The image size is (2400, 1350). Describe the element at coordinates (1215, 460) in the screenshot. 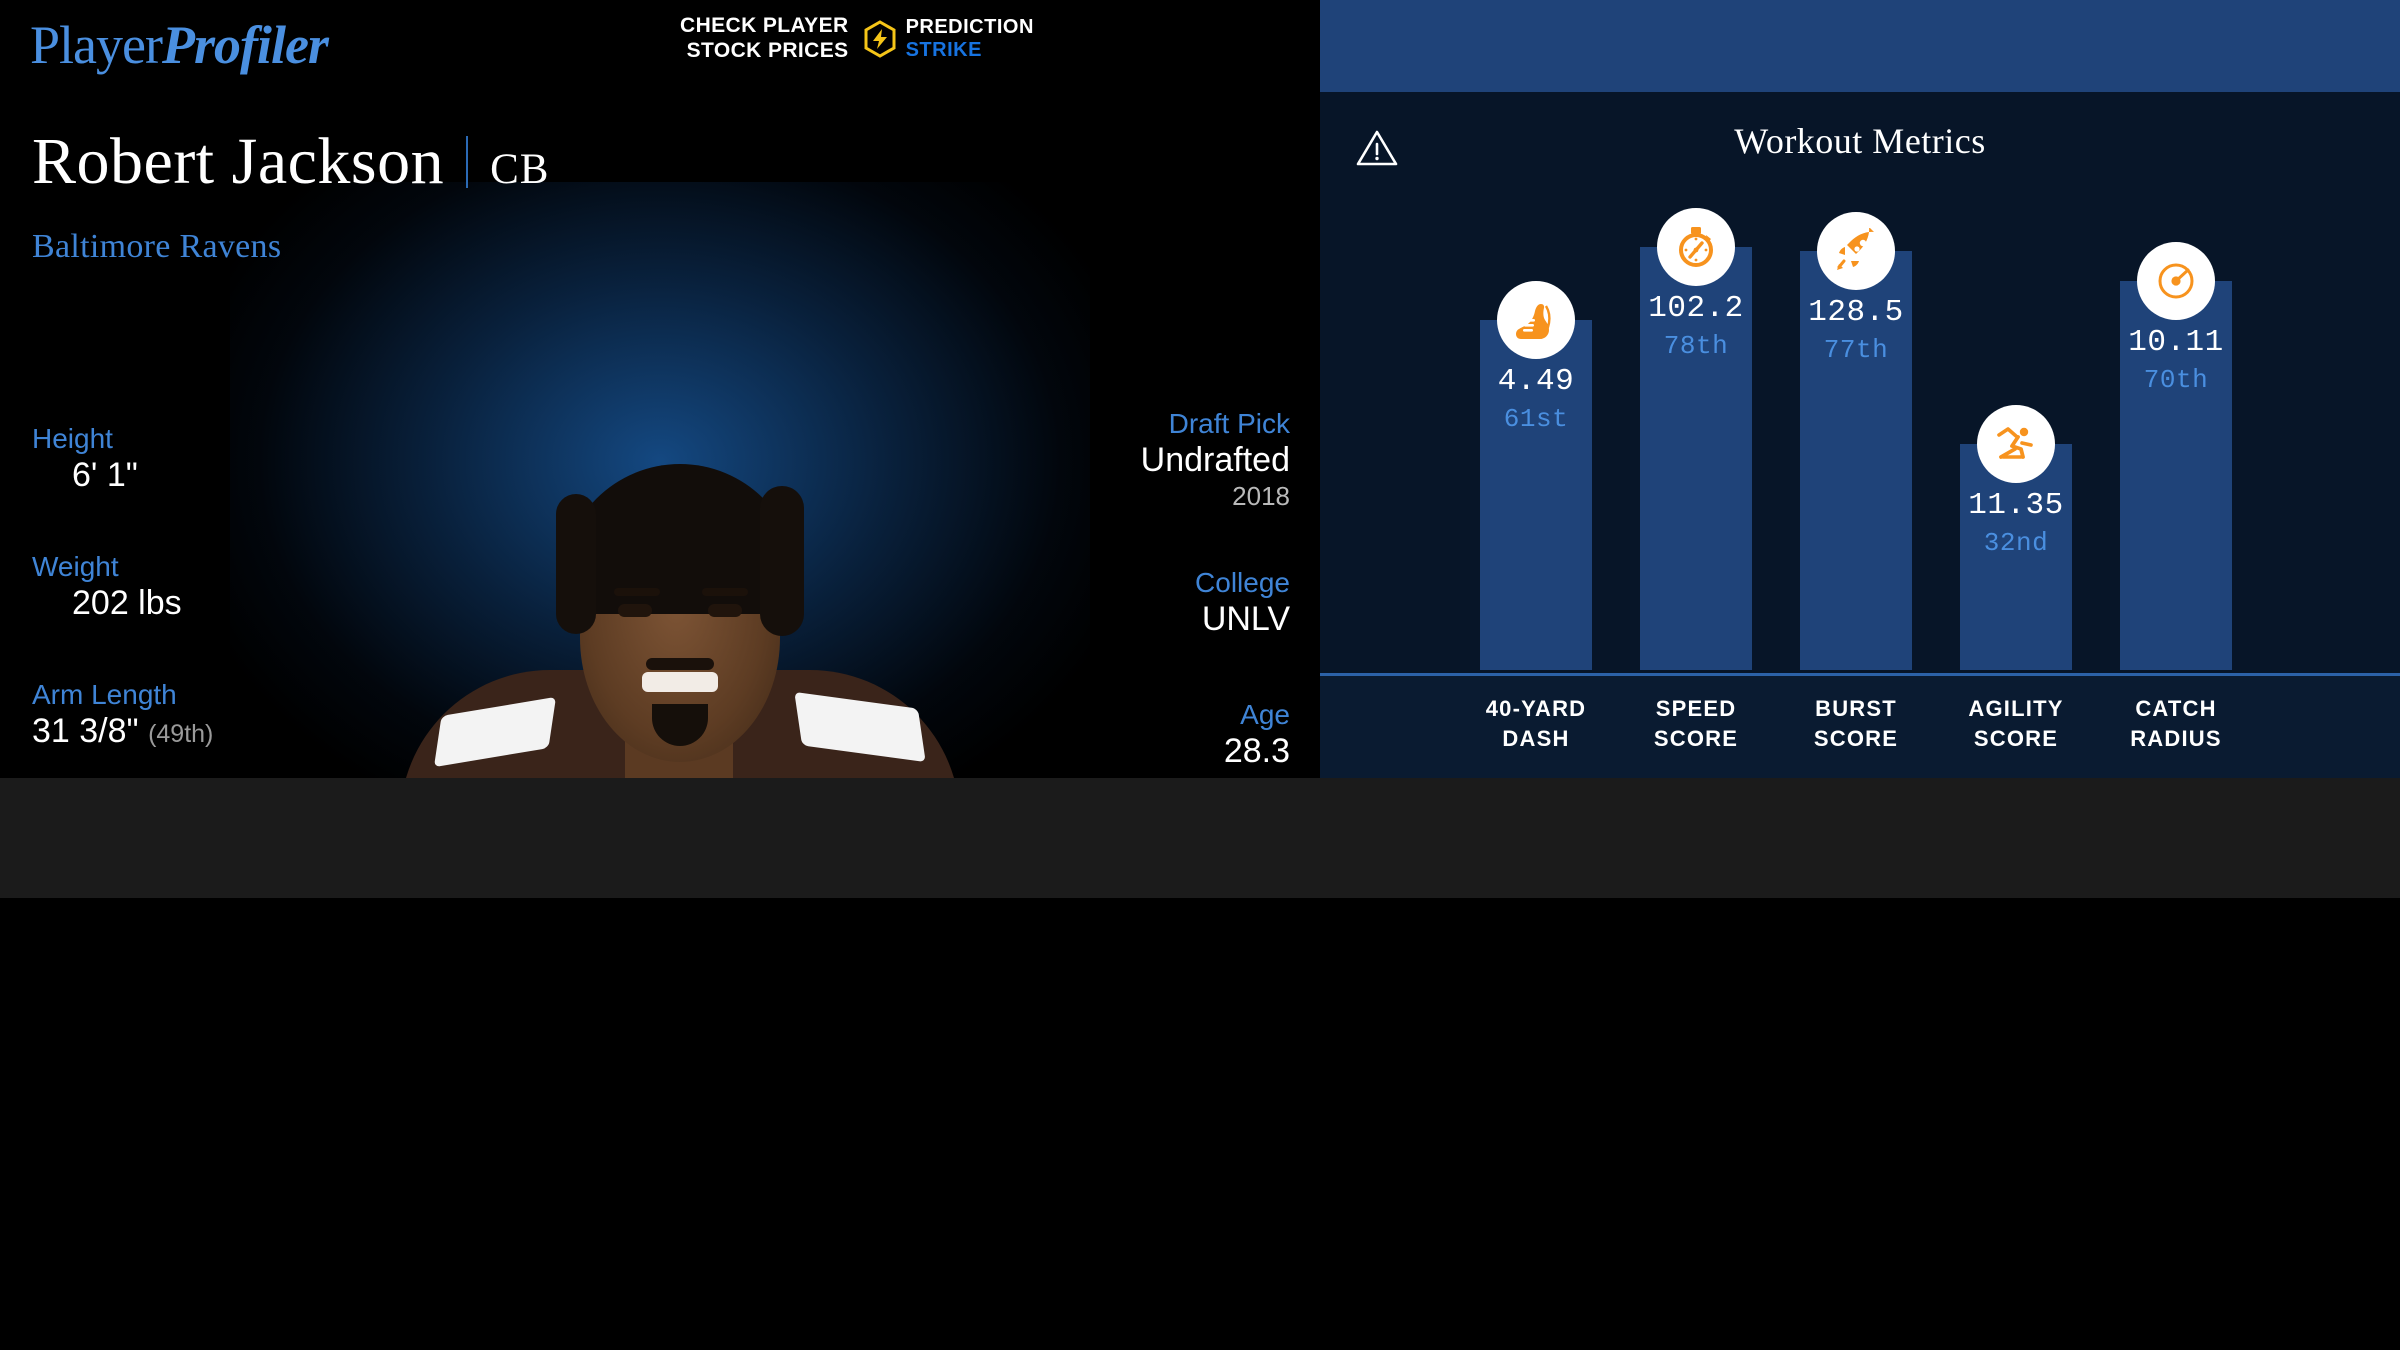

I see `stat-value: Undrafted` at that location.